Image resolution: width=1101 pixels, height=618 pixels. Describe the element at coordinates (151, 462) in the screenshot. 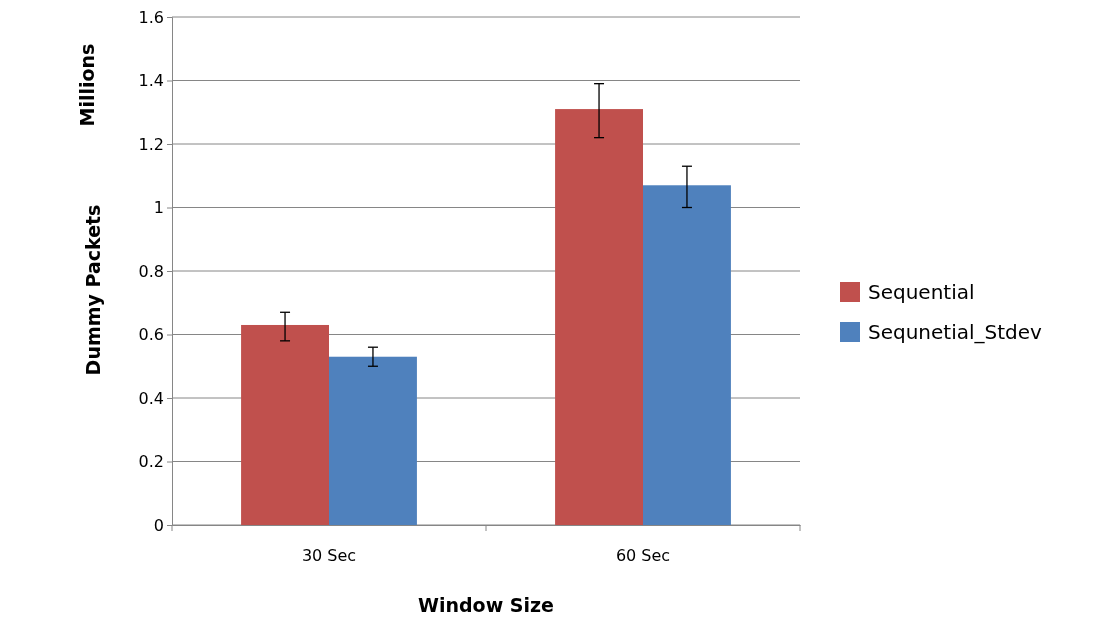

I see `y-tick-label: 0.2` at that location.